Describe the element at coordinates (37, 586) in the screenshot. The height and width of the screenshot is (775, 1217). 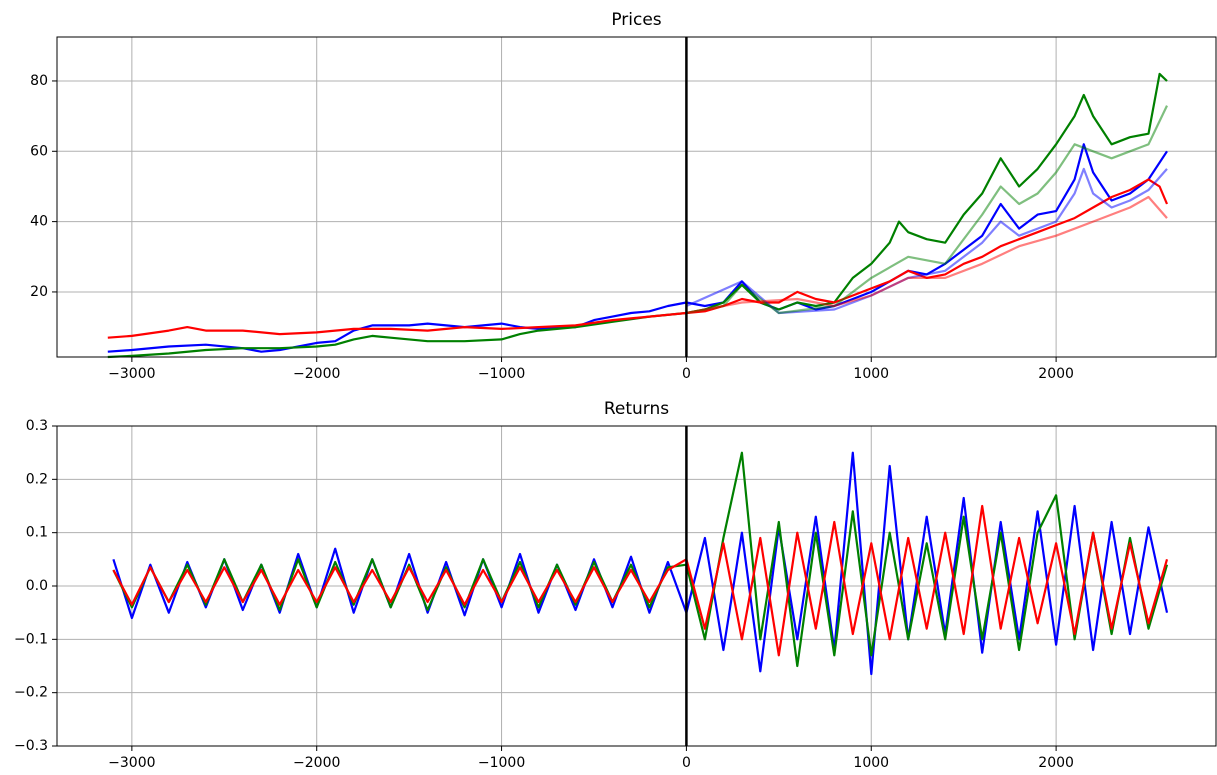
I see `y-tick-label: 0.0` at that location.